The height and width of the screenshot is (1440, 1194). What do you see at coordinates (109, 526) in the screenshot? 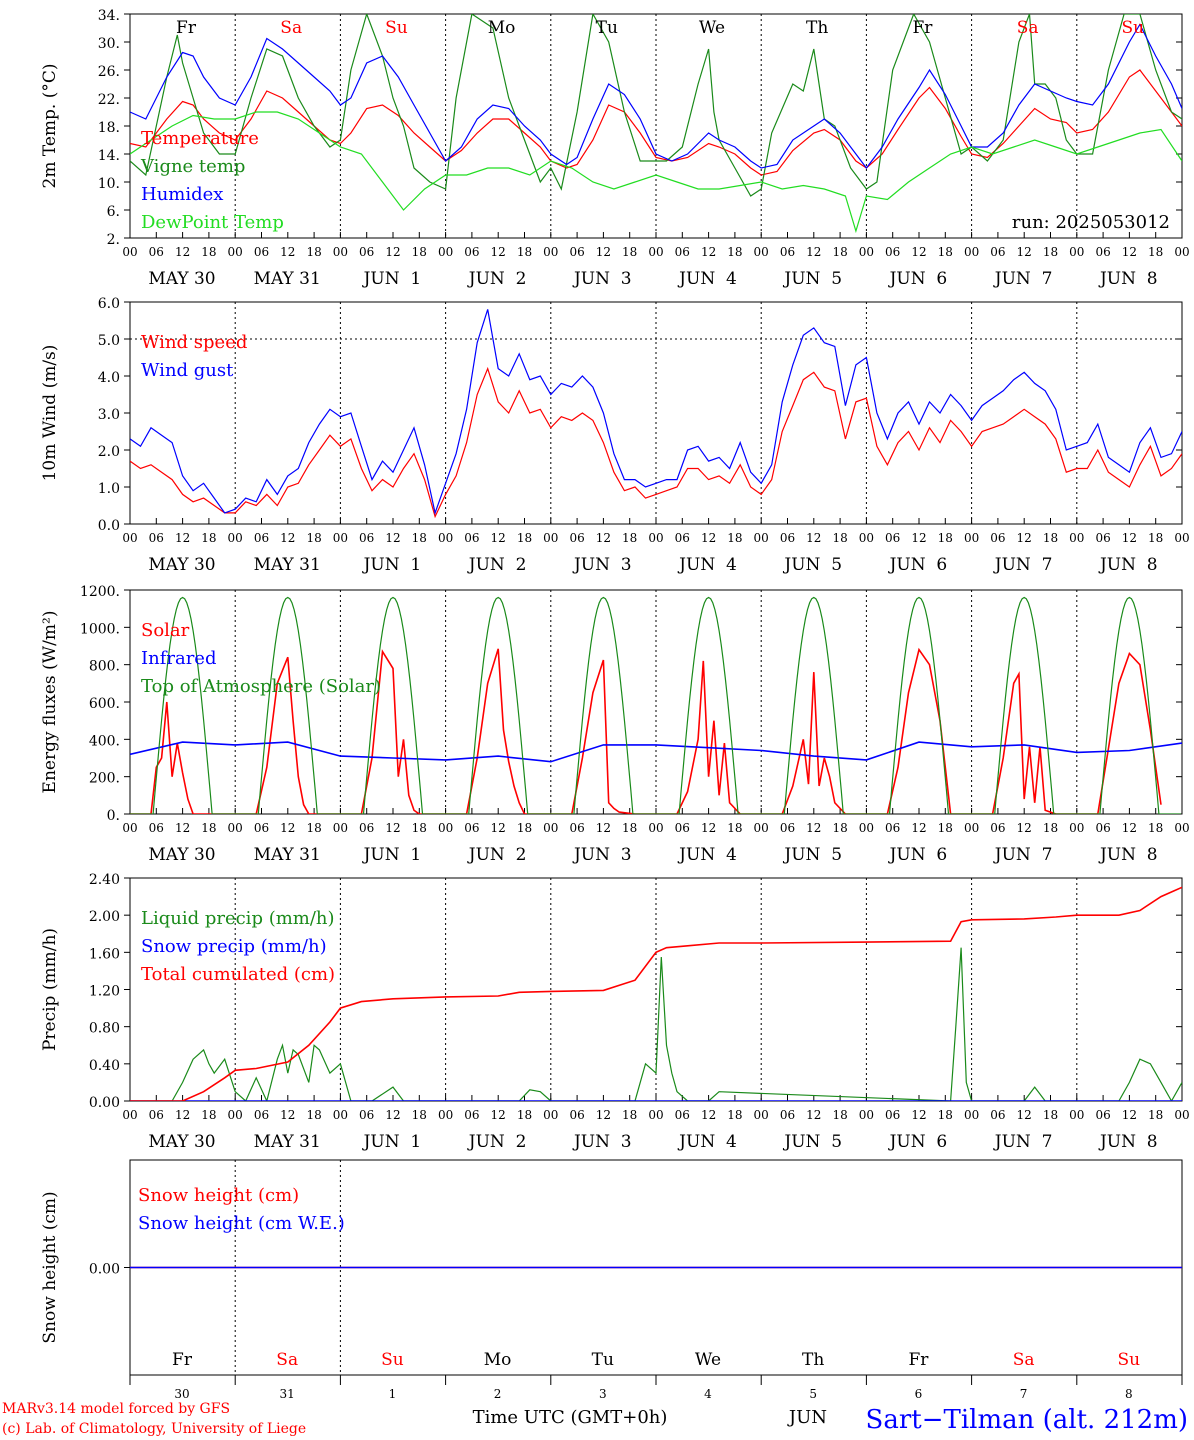
I see `y-tick-label: 0.0` at bounding box center [109, 526].